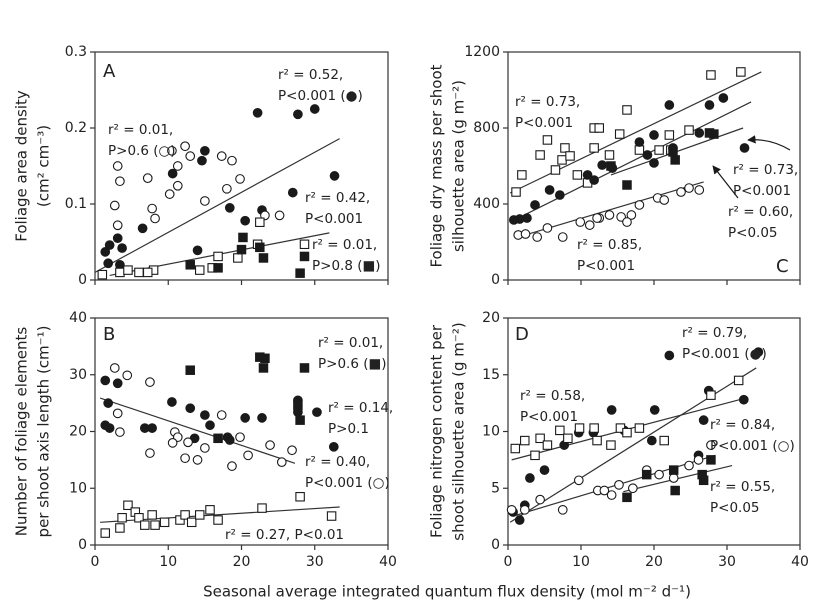 Image resolution: width=820 pixels, height=616 pixels. I want to click on x-tick-label: 20, so click(242, 562).